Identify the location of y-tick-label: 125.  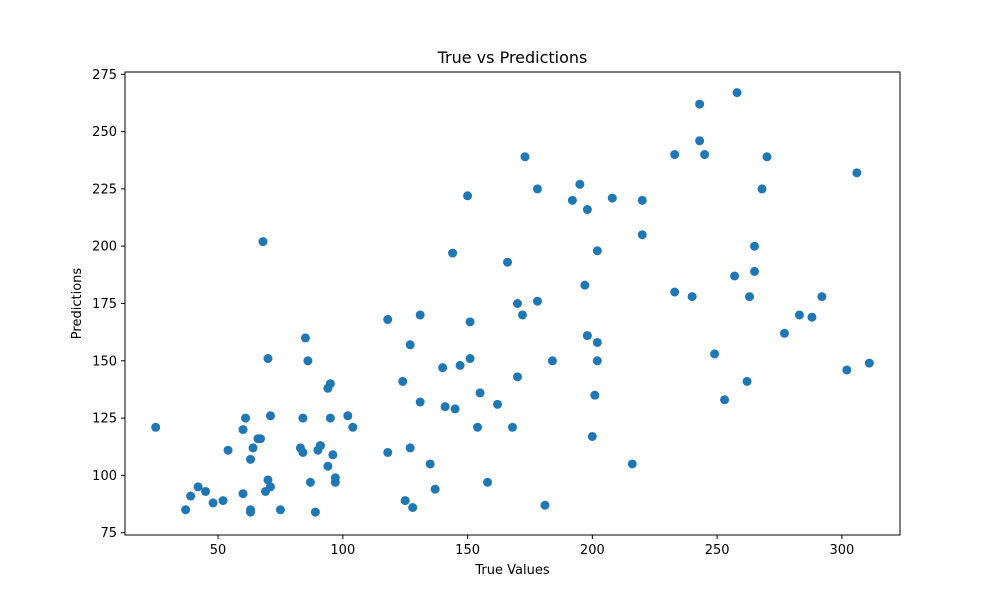
(104, 419).